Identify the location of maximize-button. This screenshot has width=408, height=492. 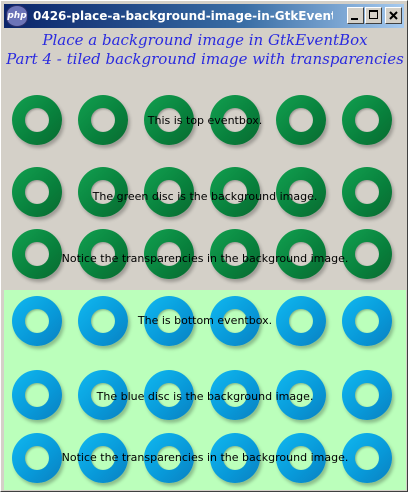
(373, 15).